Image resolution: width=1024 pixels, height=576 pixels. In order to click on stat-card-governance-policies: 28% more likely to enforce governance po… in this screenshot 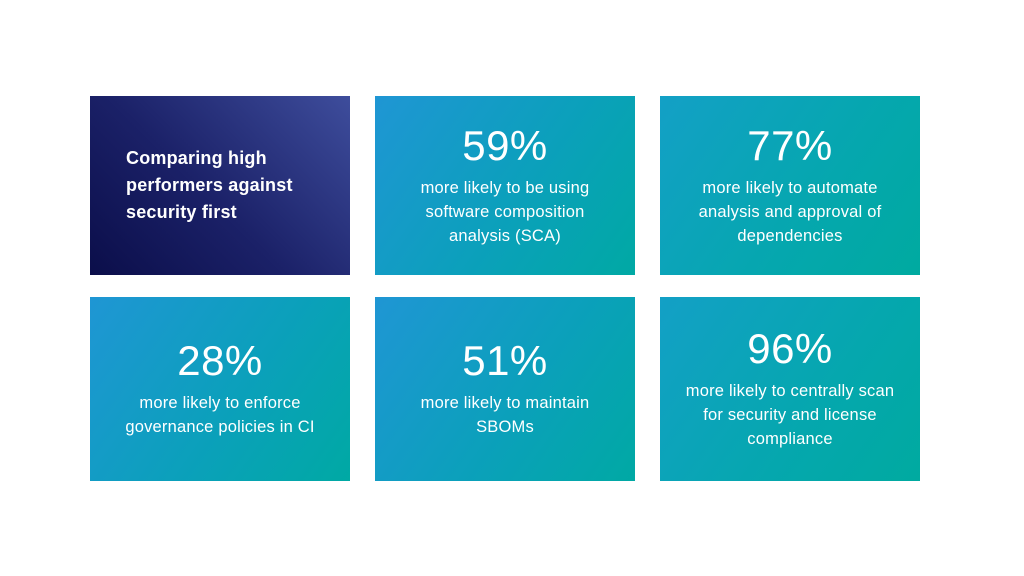, I will do `click(220, 389)`.